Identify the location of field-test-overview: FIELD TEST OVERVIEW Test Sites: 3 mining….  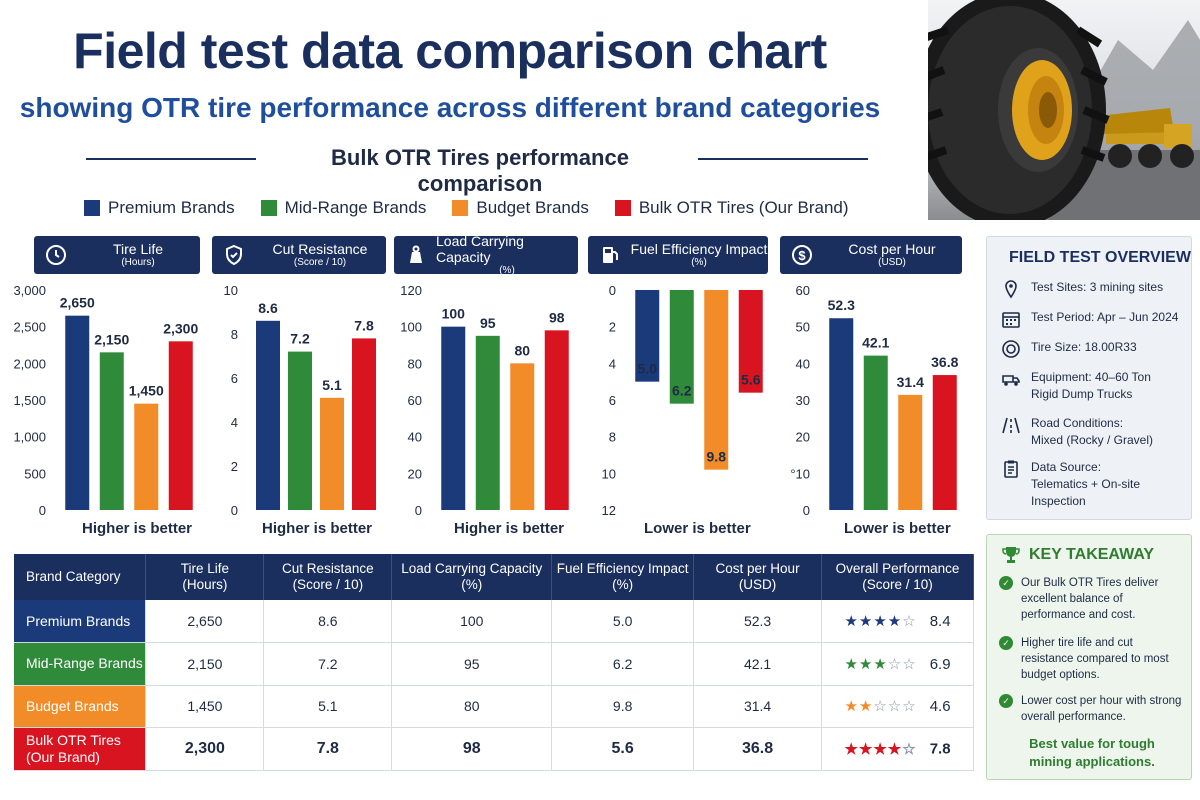
(1089, 378).